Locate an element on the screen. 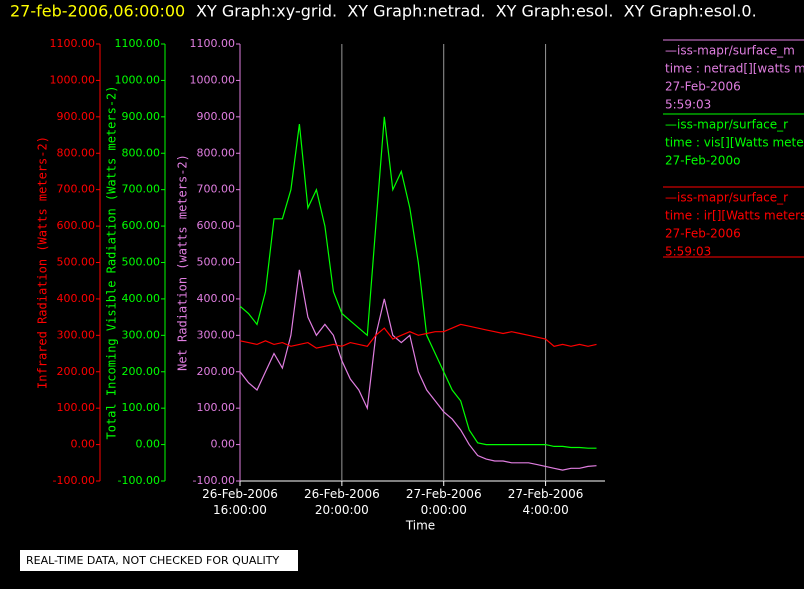  y-axis-title: Infrared Radiation (Watts meters-2) is located at coordinates (43, 262).